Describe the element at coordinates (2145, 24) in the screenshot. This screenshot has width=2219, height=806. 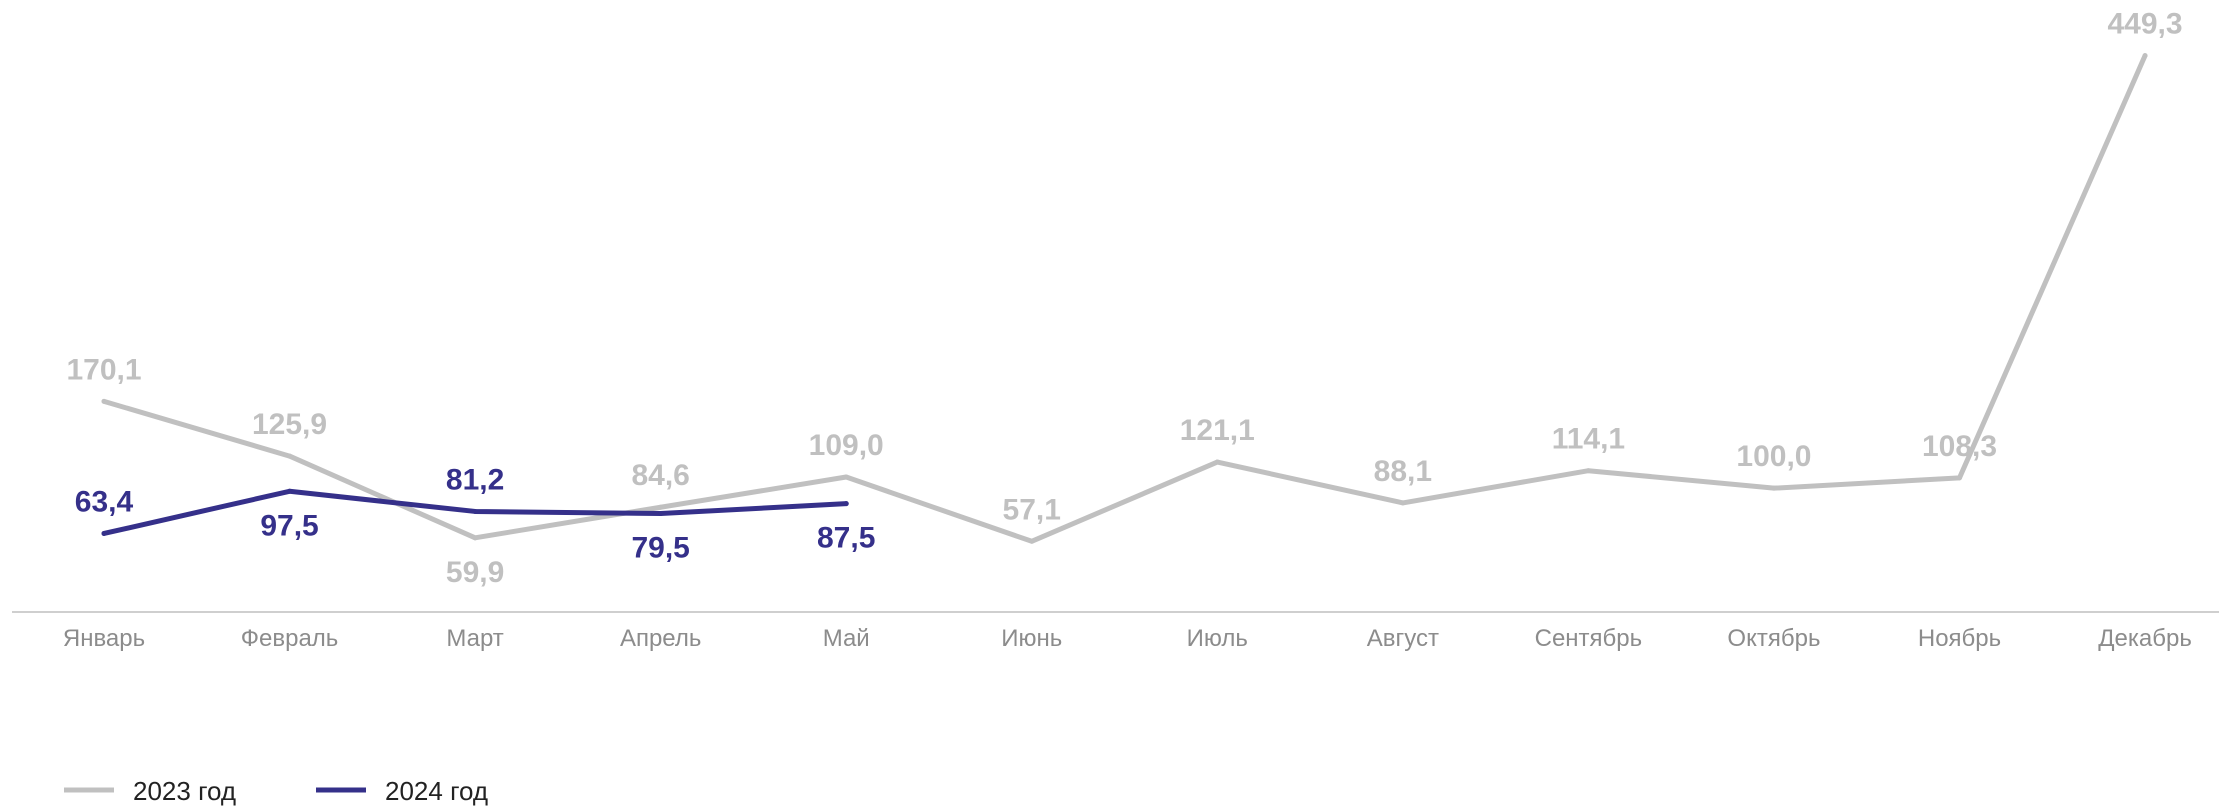
I see `data-label: 449,3` at that location.